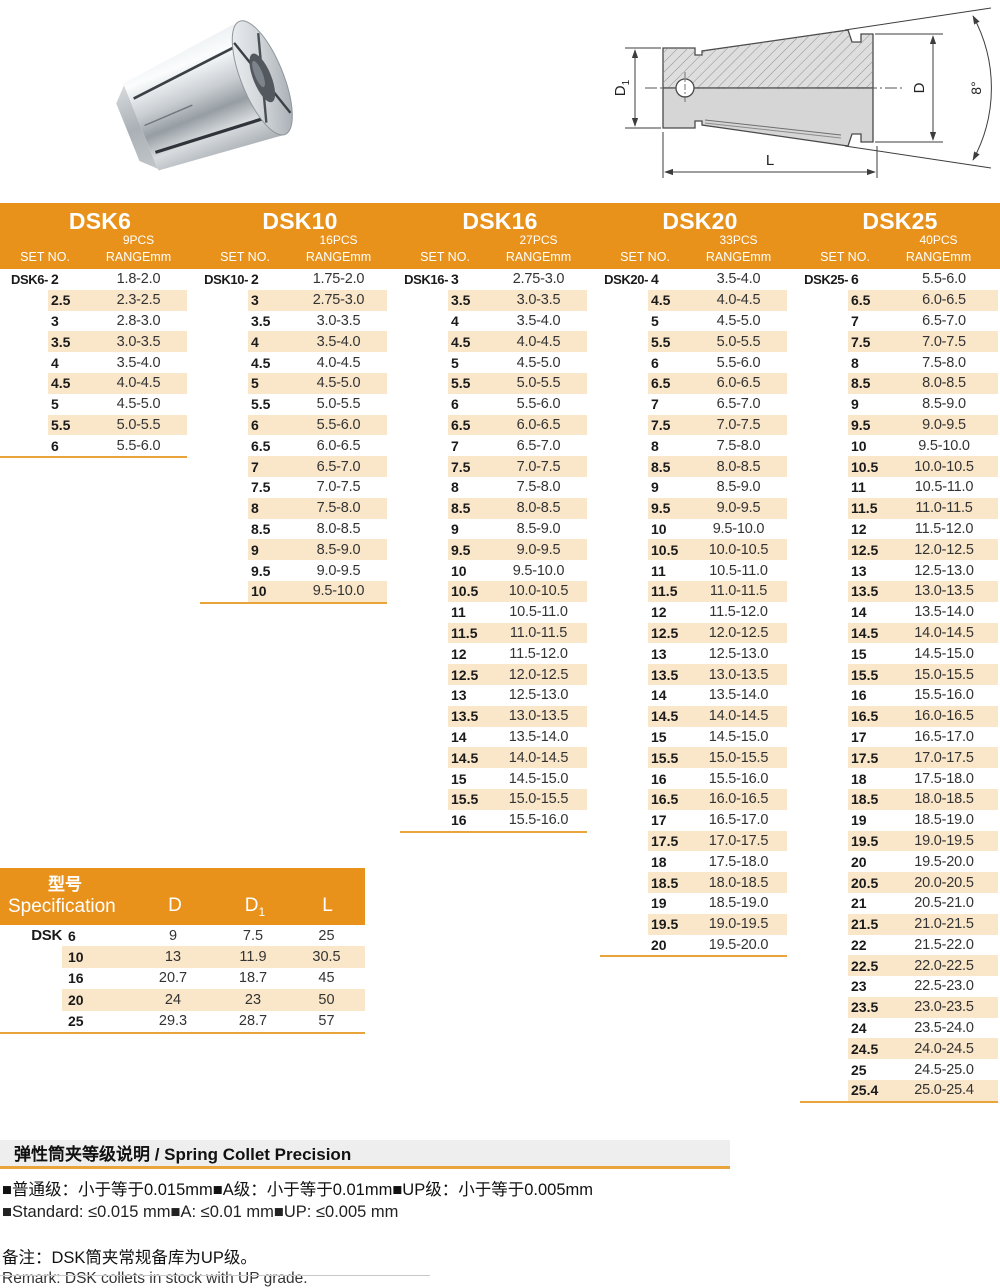 This screenshot has height=1288, width=1000. I want to click on set-no: 15.5, so click(665, 757).